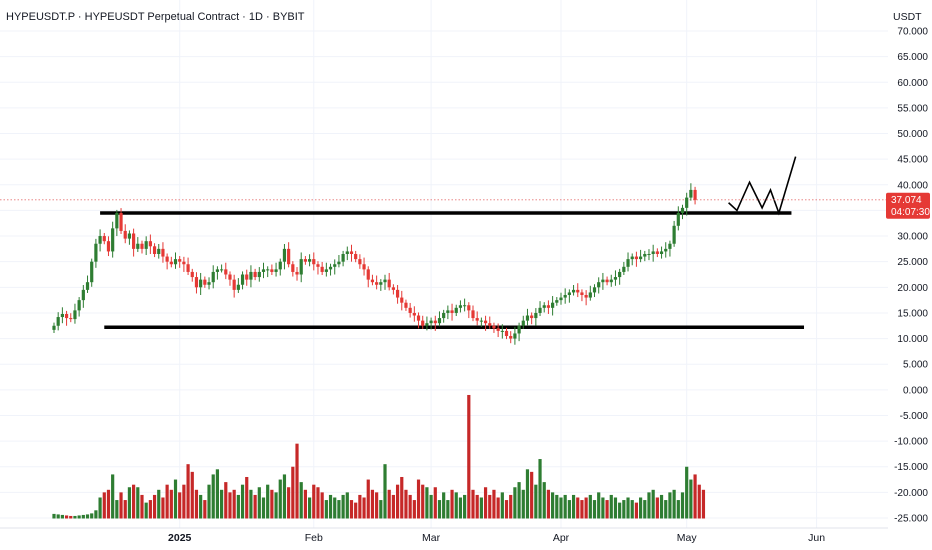  I want to click on y-tick-label: 50.000, so click(912, 134).